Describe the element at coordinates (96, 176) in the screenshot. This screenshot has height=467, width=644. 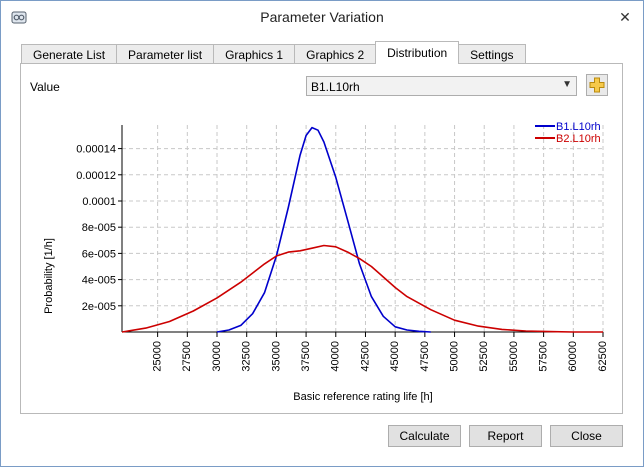
I see `y-tick-label: 0.00012` at that location.